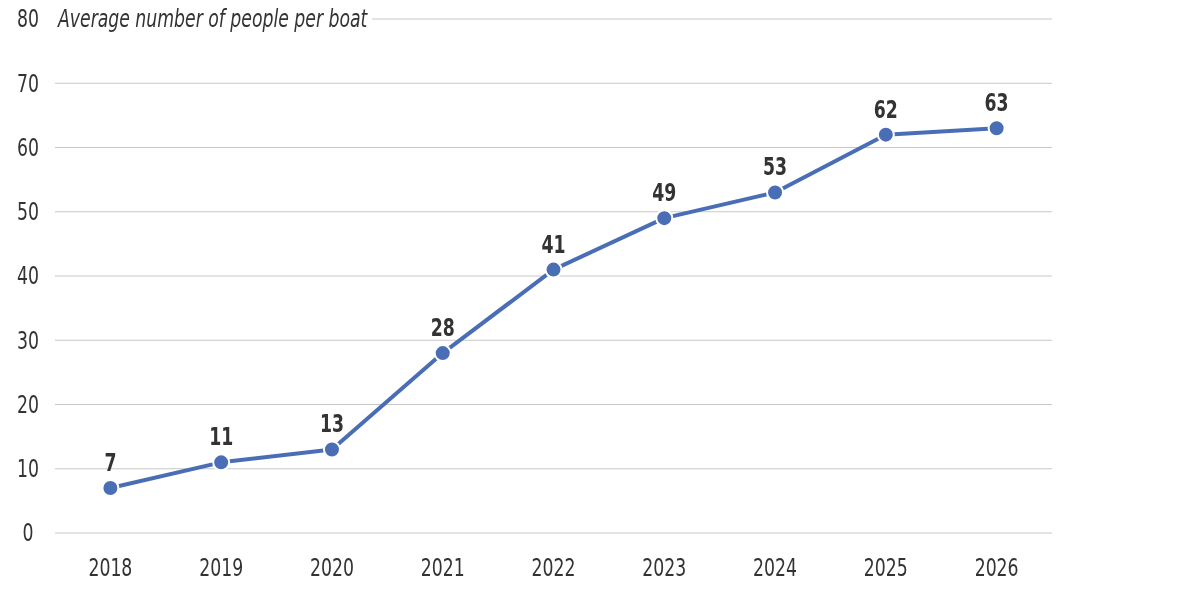 Image resolution: width=1200 pixels, height=600 pixels. What do you see at coordinates (28, 533) in the screenshot?
I see `y-tick-label: 0` at bounding box center [28, 533].